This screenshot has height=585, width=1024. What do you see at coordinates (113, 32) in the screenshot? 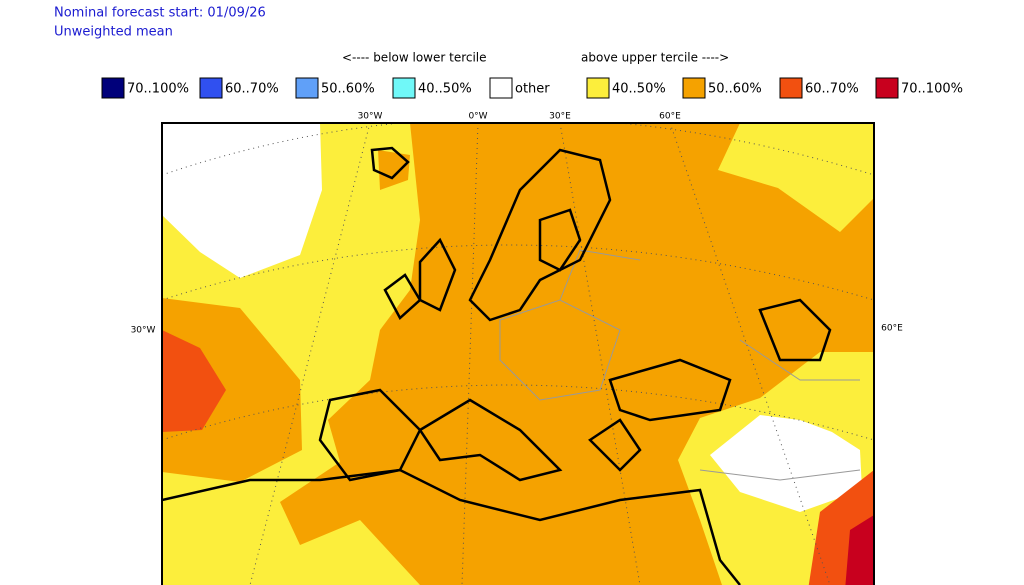
I see `header-line: Unweighted mean` at bounding box center [113, 32].